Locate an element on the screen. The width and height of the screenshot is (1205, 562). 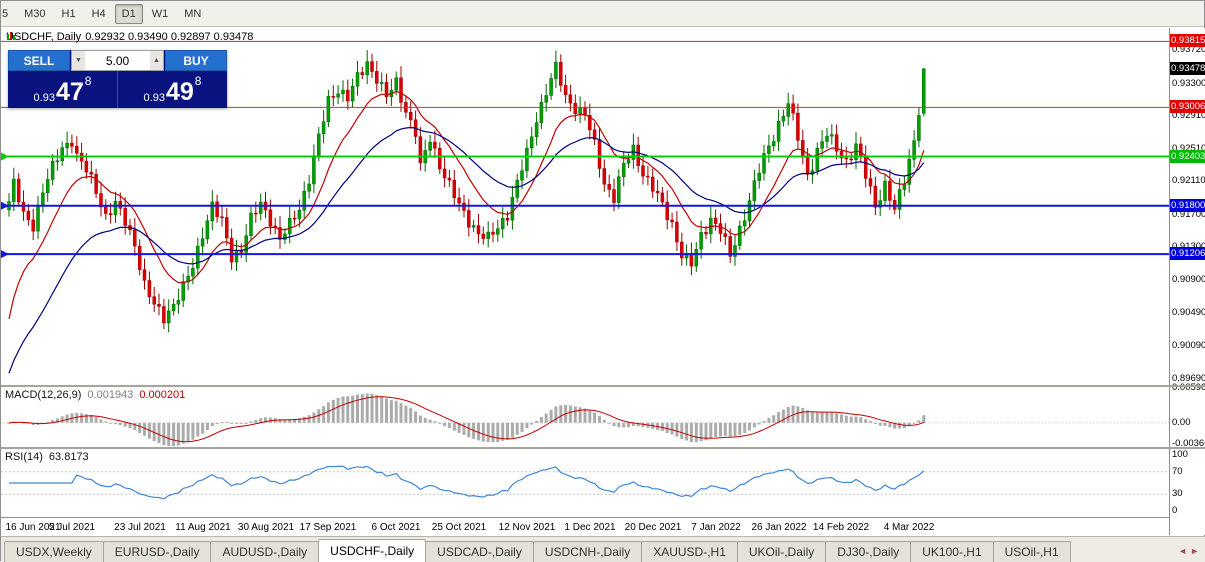
price-axis-tick: 0.90900 is located at coordinates (1188, 279).